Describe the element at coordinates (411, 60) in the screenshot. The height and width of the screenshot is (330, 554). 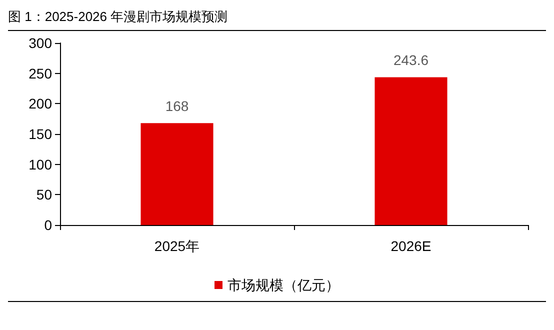
I see `data-label: 243.6` at that location.